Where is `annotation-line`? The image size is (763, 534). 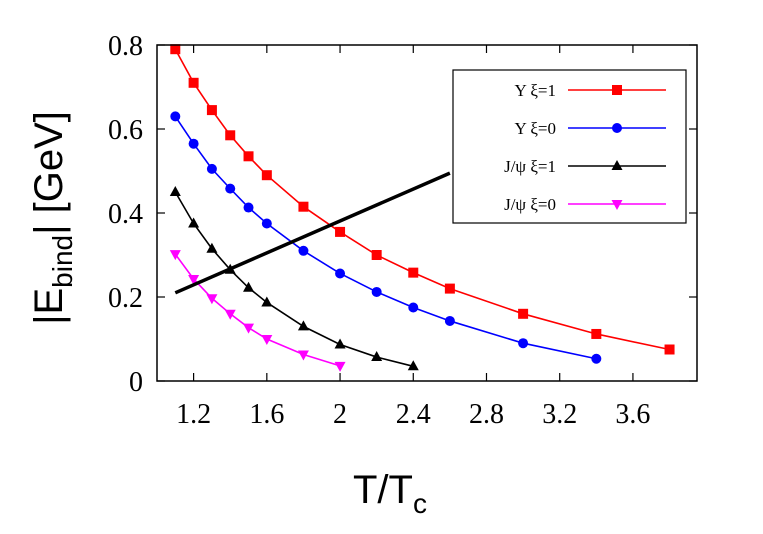 annotation-line is located at coordinates (312, 233).